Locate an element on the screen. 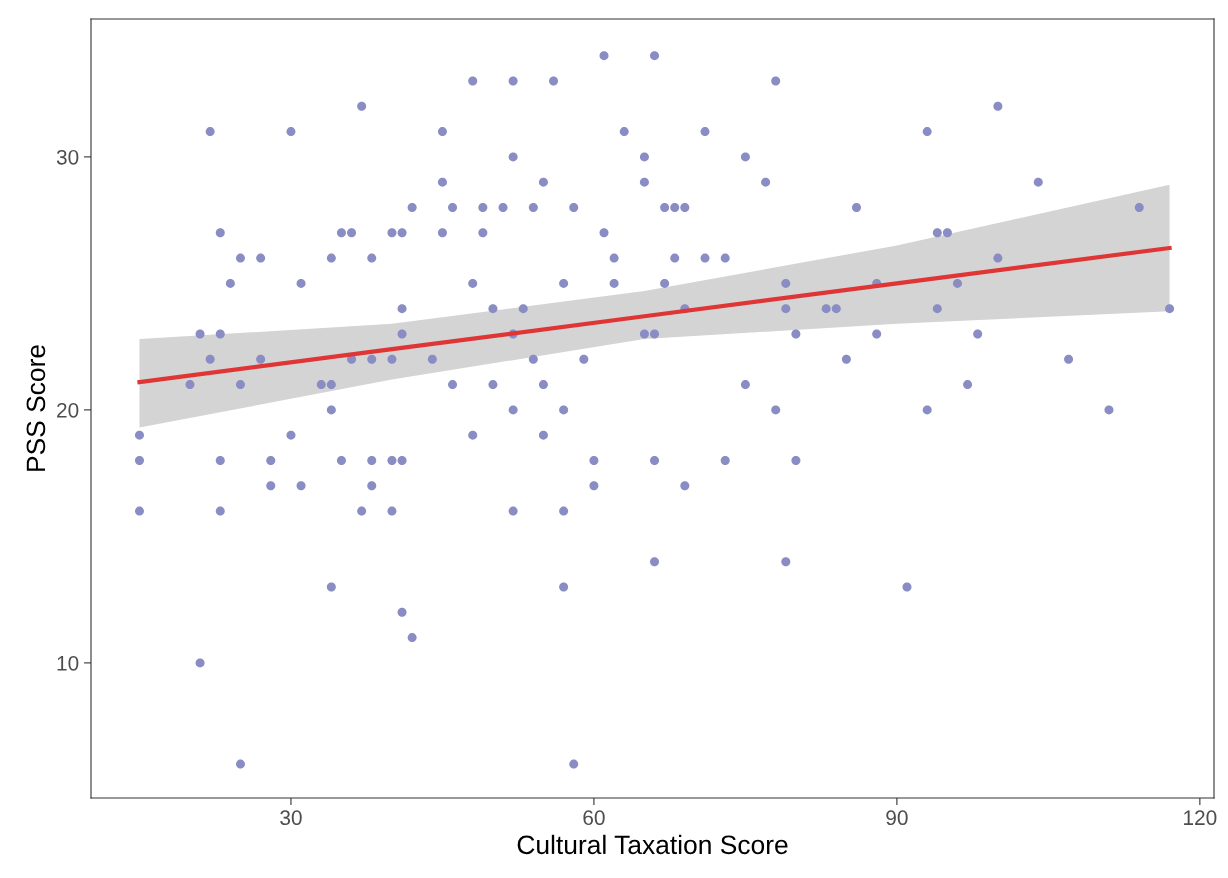 The width and height of the screenshot is (1228, 878). x-tick-label: 120 is located at coordinates (1200, 818).